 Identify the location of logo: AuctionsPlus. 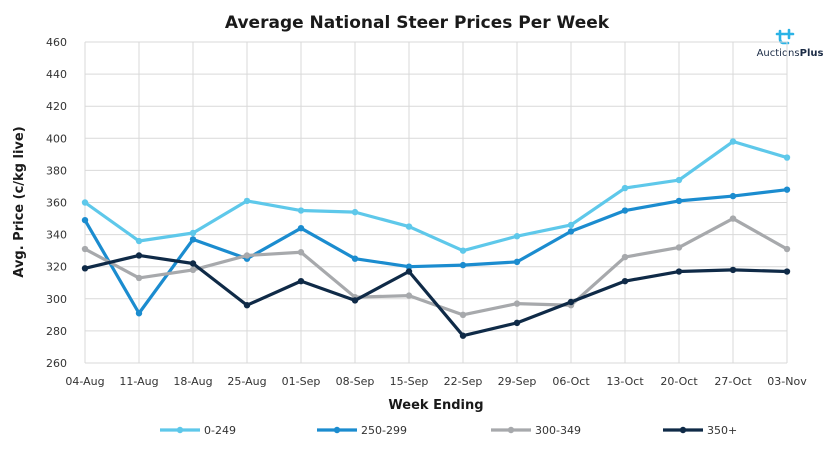
(790, 43).